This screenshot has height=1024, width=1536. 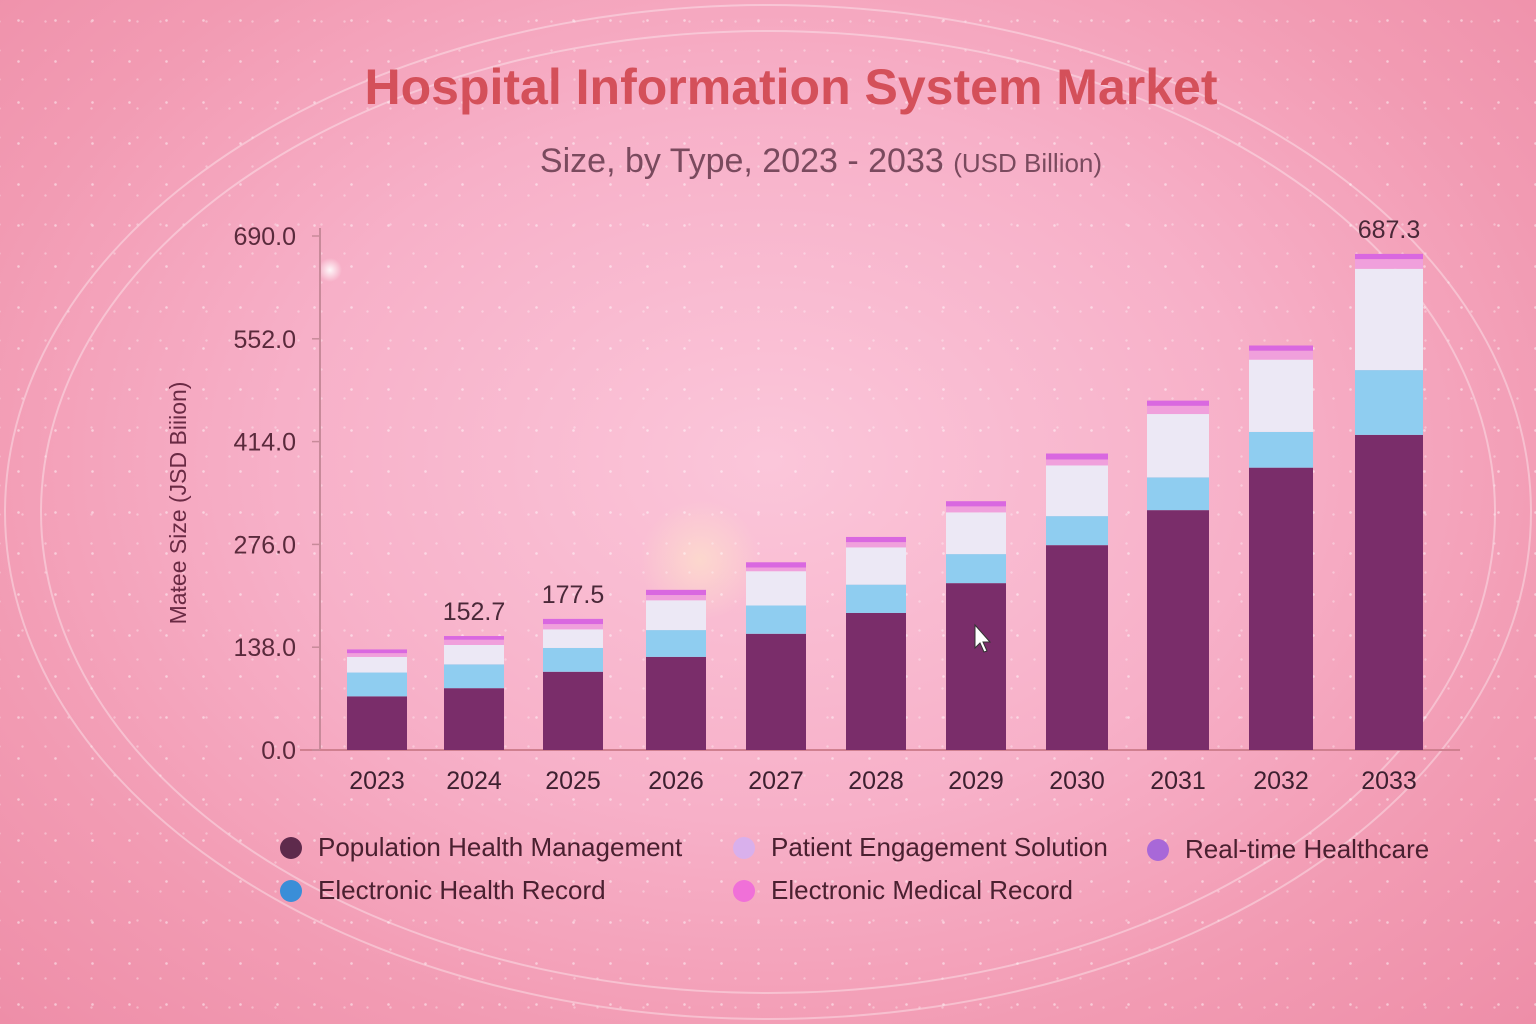 What do you see at coordinates (776, 588) in the screenshot?
I see `bar-segment-patient-engagement-solution-2027` at bounding box center [776, 588].